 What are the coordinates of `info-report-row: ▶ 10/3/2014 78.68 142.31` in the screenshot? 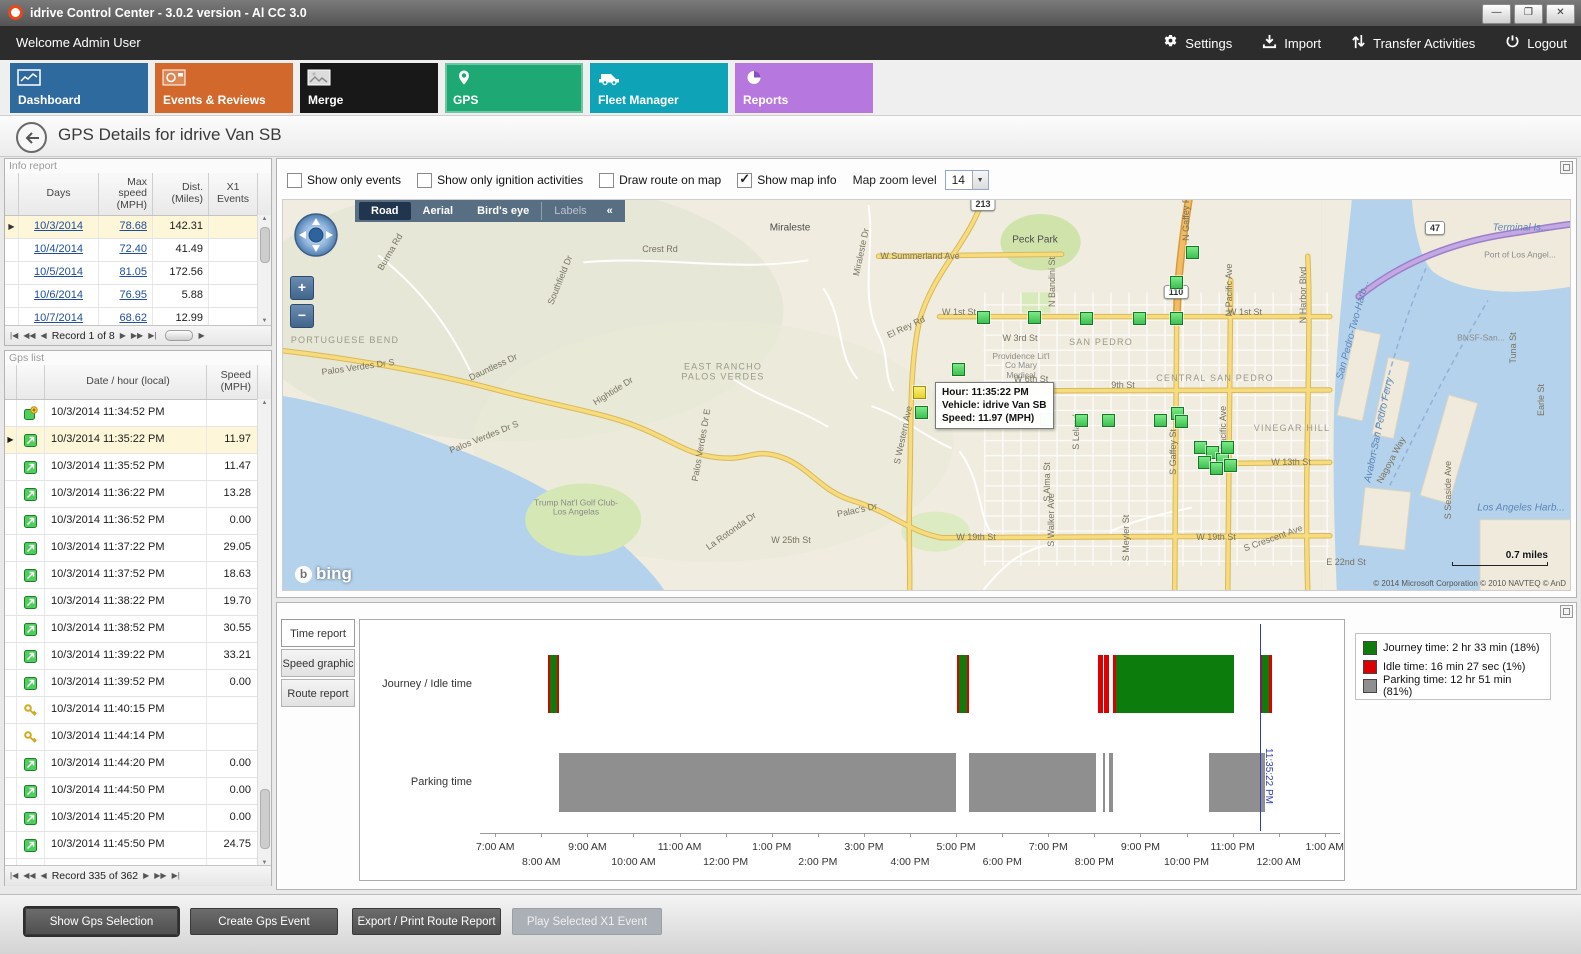 It's located at (138, 227).